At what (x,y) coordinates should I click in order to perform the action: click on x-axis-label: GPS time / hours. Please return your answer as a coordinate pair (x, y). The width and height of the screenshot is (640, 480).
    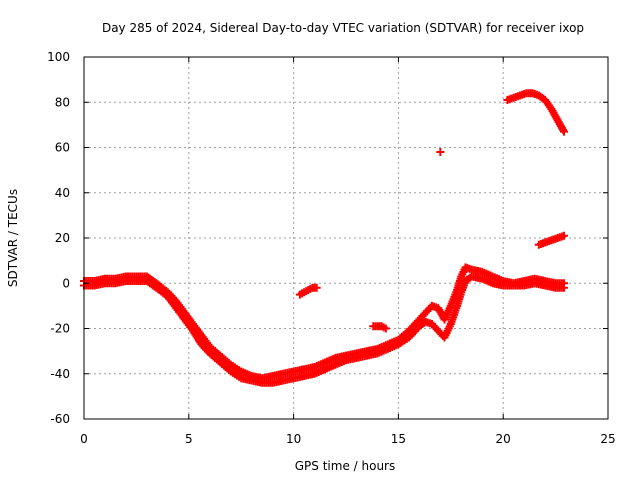
    Looking at the image, I should click on (345, 466).